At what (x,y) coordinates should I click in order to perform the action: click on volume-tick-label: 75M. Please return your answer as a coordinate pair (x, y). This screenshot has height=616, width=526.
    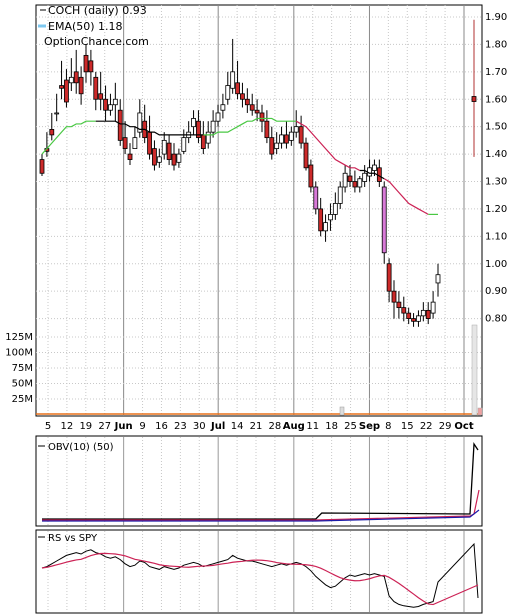
    Looking at the image, I should click on (22, 368).